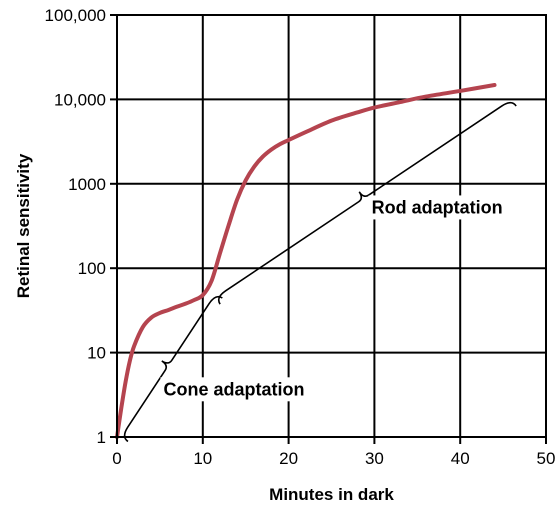  Describe the element at coordinates (460, 458) in the screenshot. I see `x-tick-label: 40` at that location.